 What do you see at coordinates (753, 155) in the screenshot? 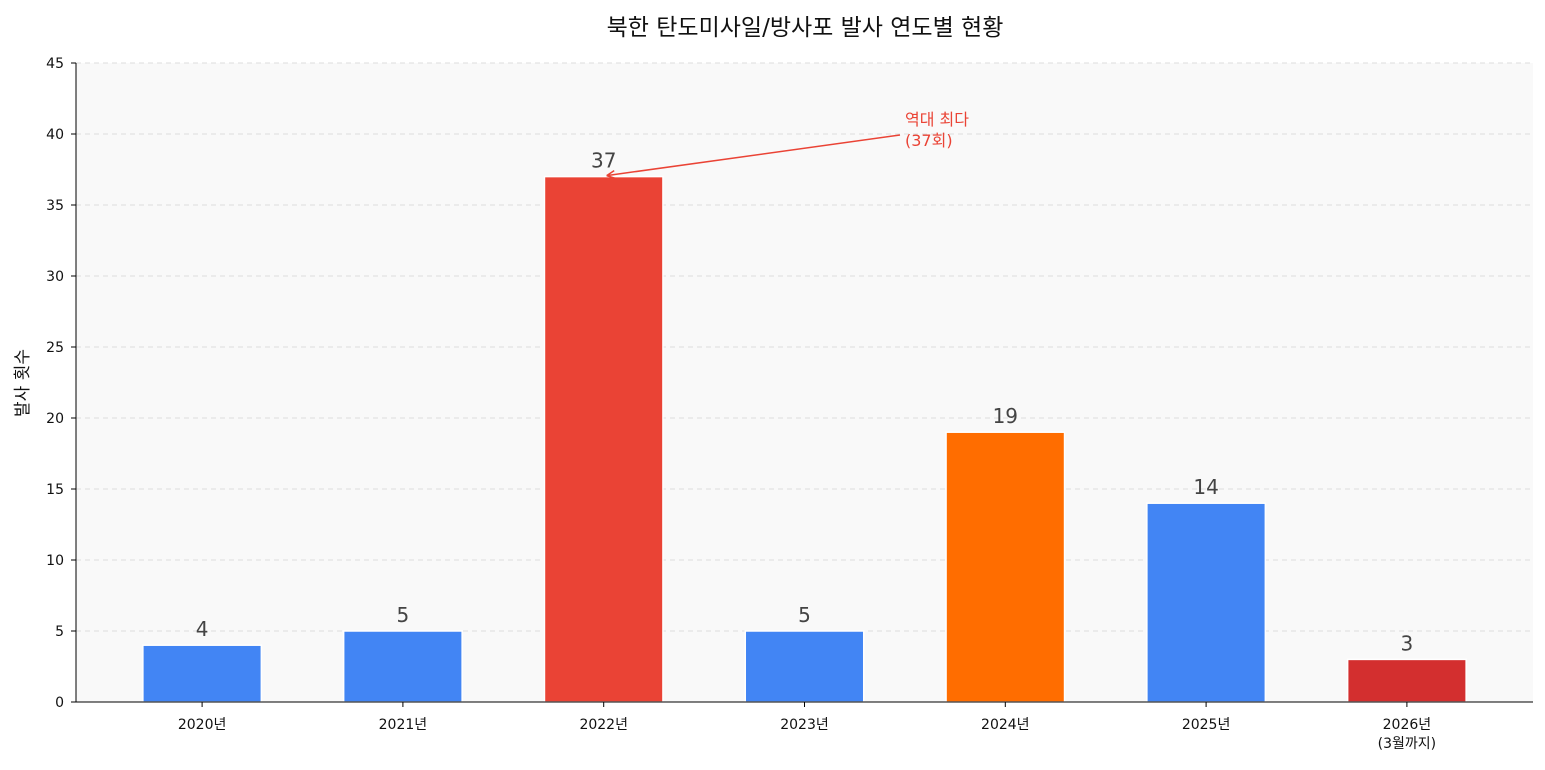
I see `annotation-arrow` at bounding box center [753, 155].